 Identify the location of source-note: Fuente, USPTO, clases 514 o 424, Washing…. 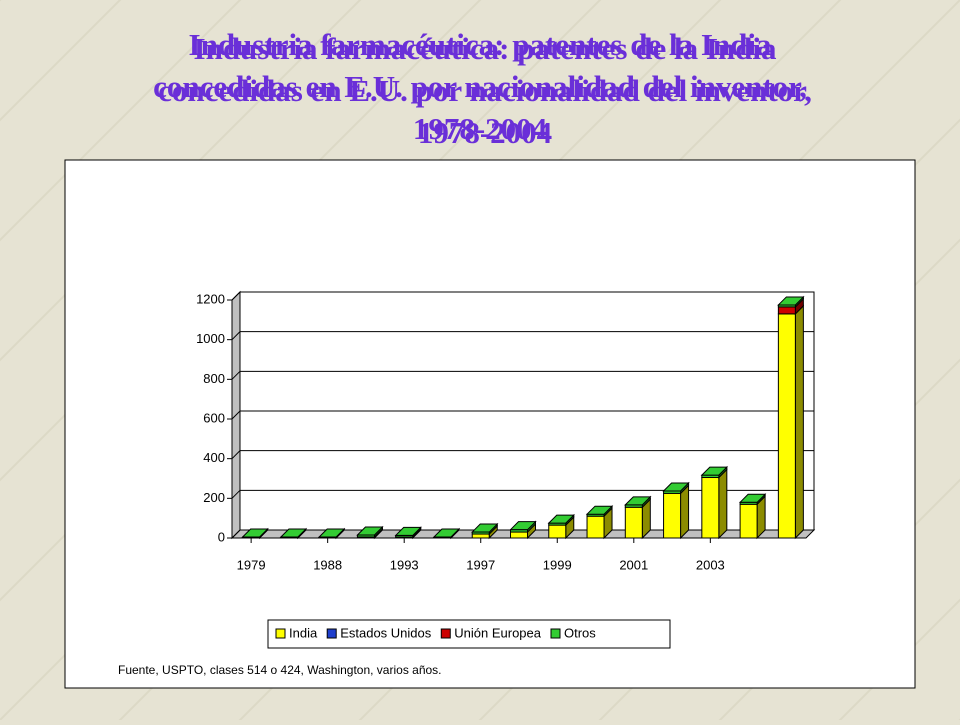
(280, 670).